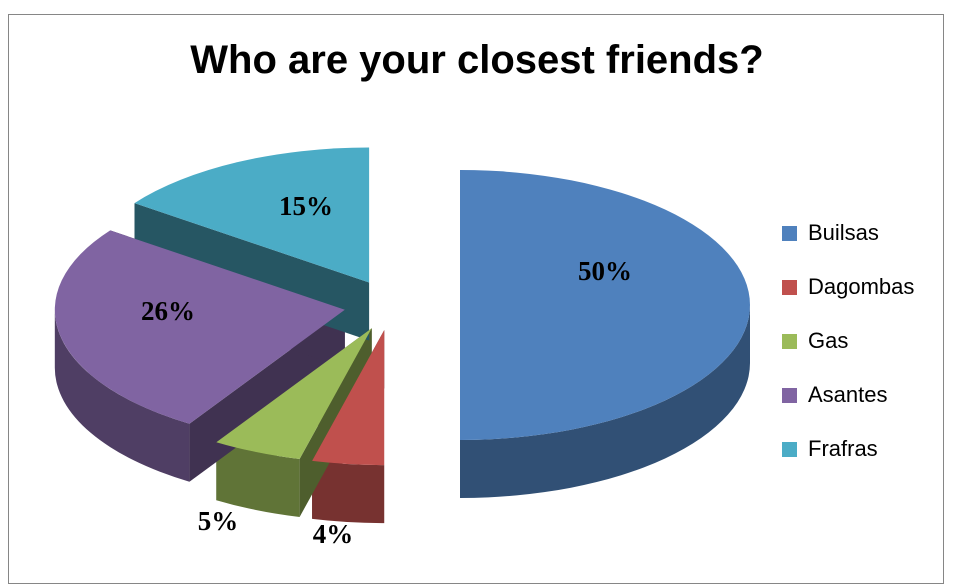 This screenshot has width=954, height=584. Describe the element at coordinates (848, 394) in the screenshot. I see `legend-label: Asantes` at that location.